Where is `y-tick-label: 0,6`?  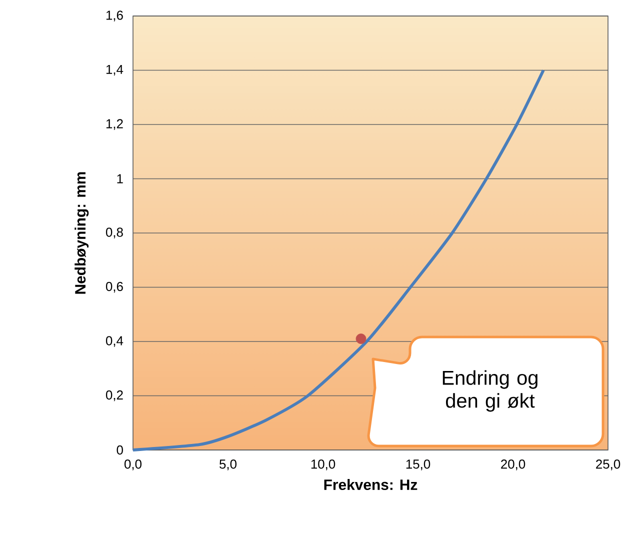
y-tick-label: 0,6 is located at coordinates (114, 287).